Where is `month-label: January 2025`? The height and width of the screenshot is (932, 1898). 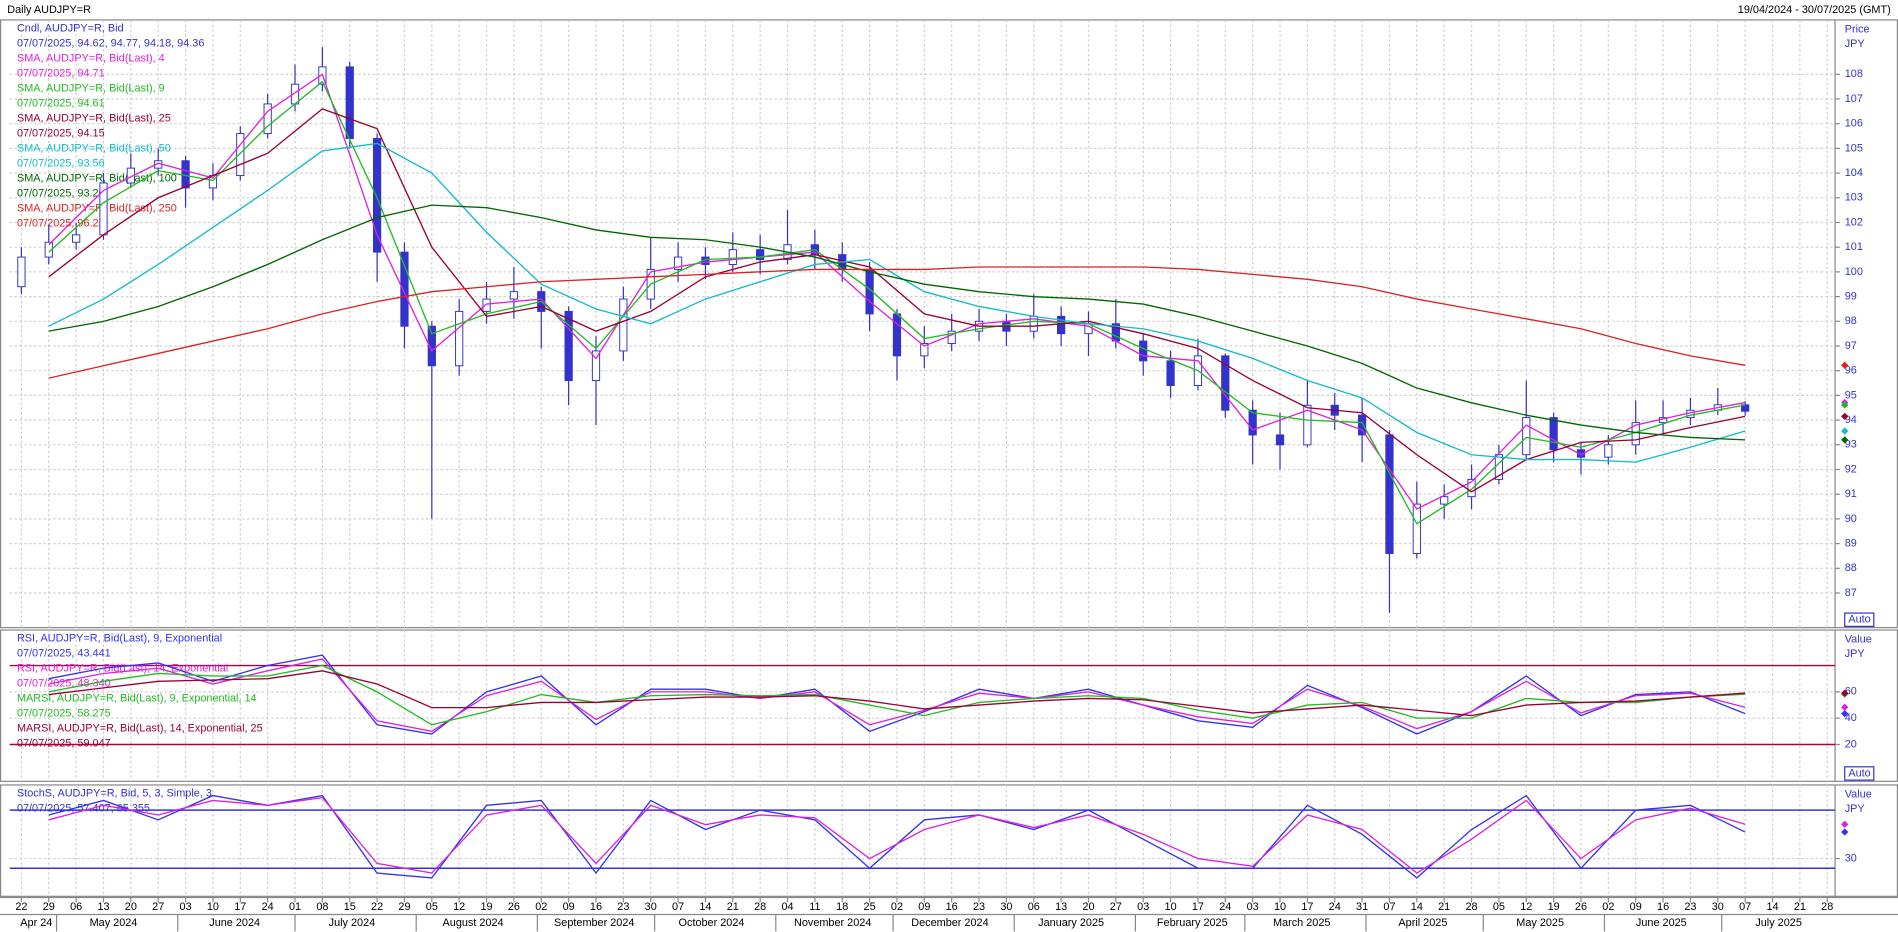 month-label: January 2025 is located at coordinates (1071, 923).